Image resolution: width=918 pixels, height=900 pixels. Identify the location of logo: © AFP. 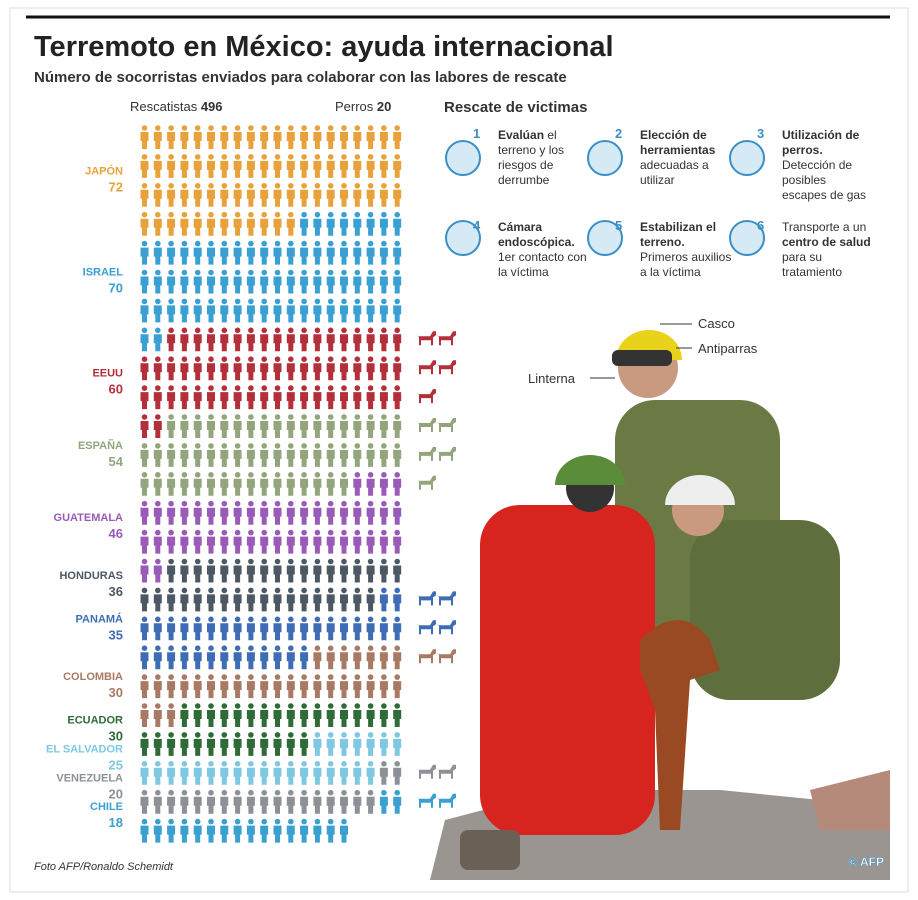
(866, 862).